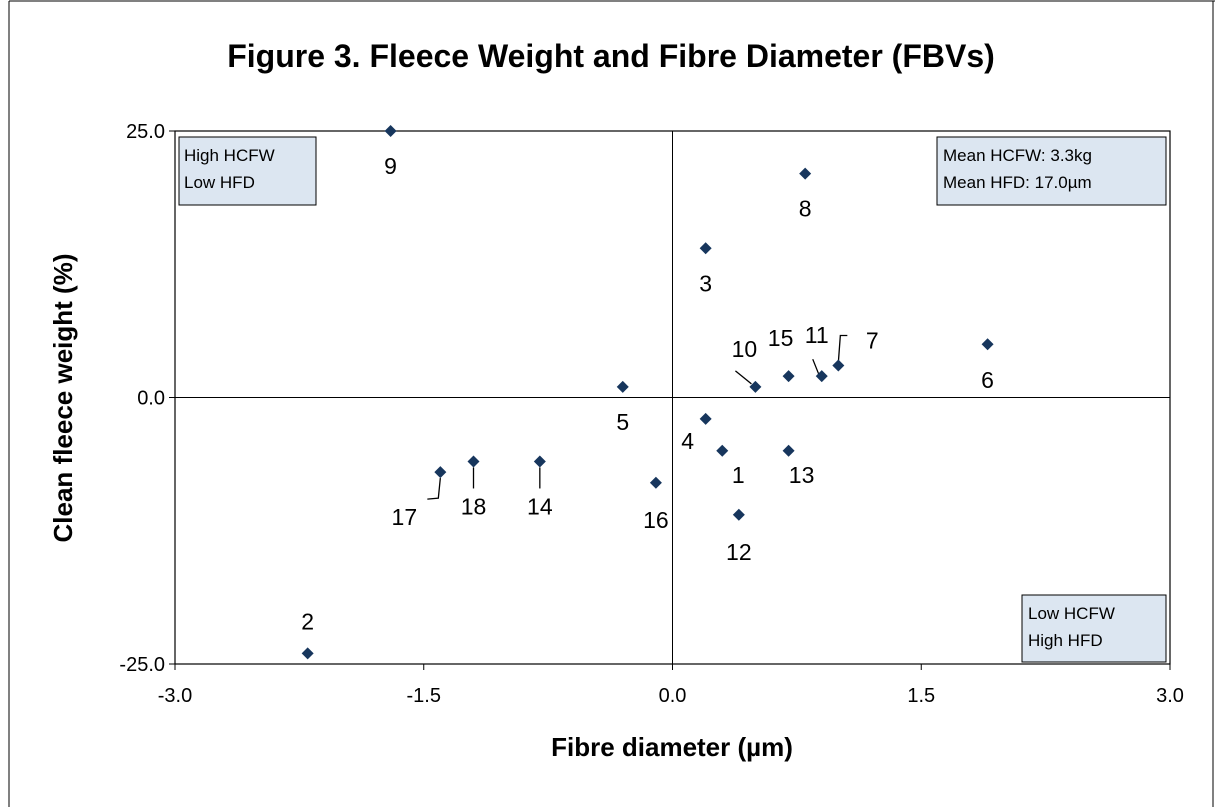 This screenshot has width=1215, height=807. I want to click on point-label-14: 14, so click(540, 506).